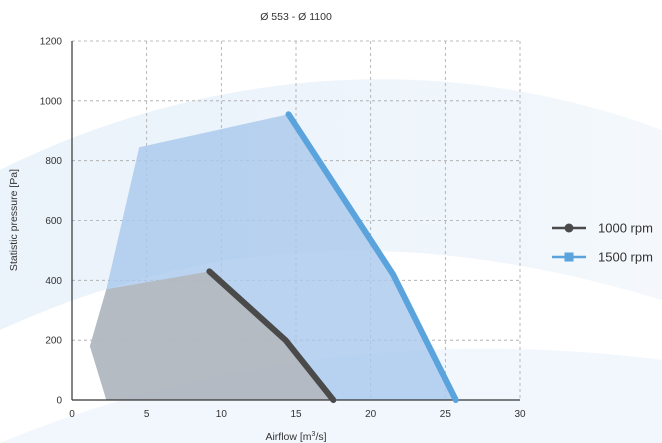 The image size is (662, 443). I want to click on y-tick-label: 600, so click(53, 221).